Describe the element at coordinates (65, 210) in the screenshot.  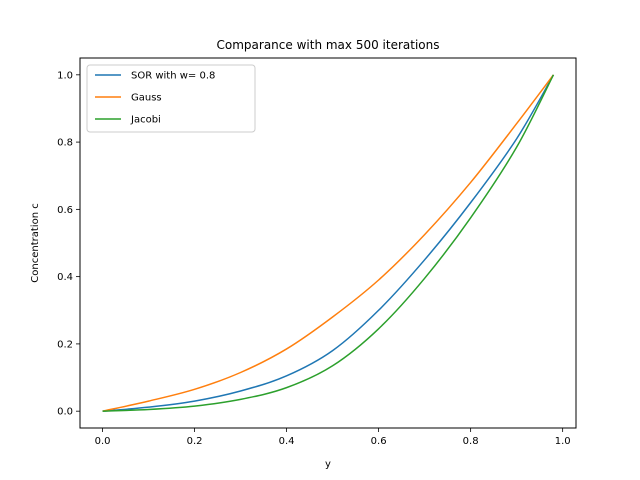
I see `y-tick-label: 0.6` at that location.